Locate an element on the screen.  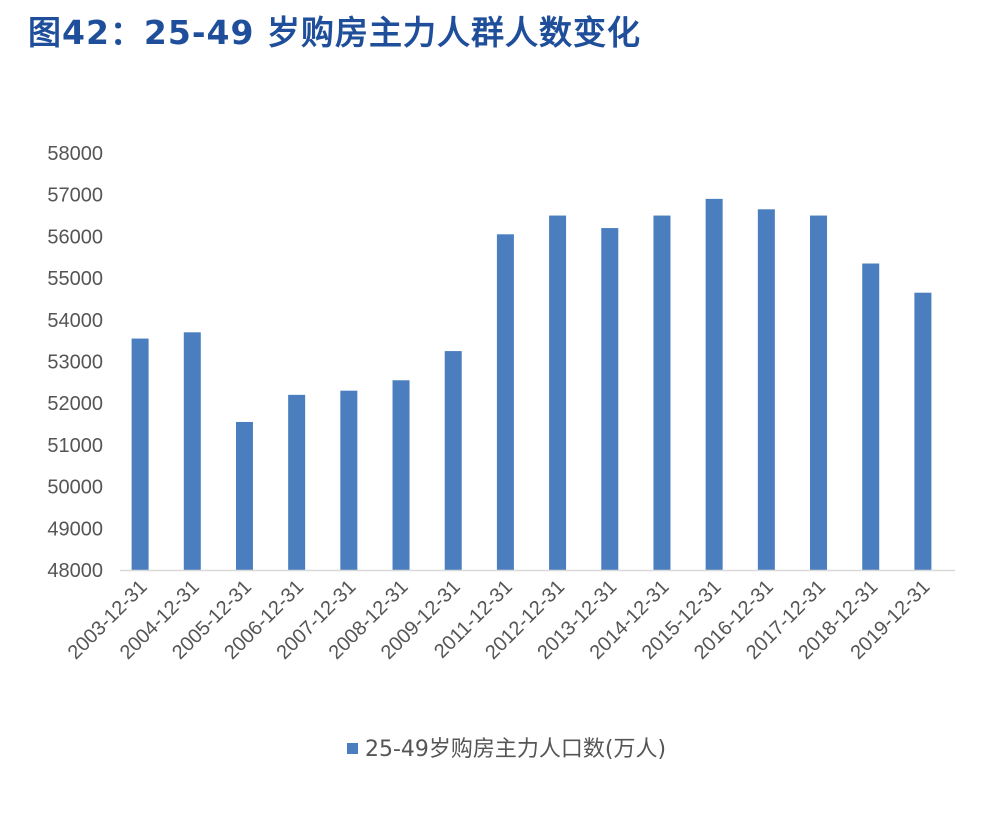
y-tick-label: 56000 is located at coordinates (75, 237).